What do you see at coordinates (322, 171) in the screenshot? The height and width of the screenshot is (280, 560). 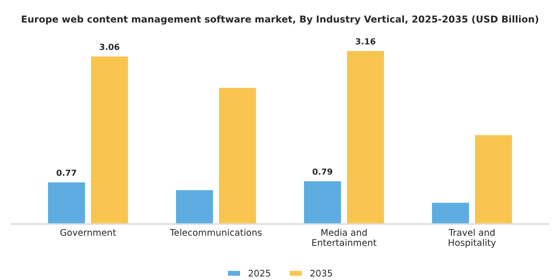 I see `data-label: 0.79` at bounding box center [322, 171].